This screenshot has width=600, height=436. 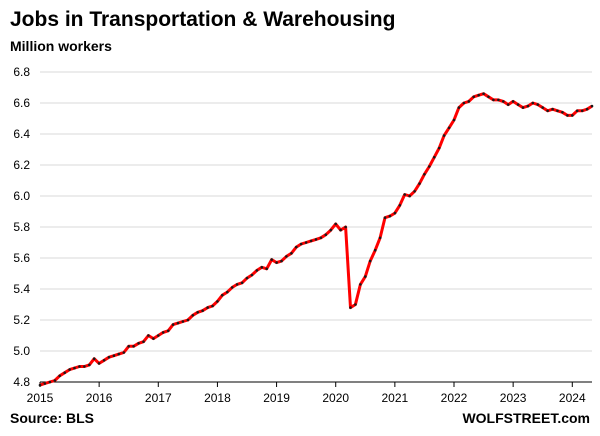 I want to click on y-tick-label: 6.2, so click(x=21, y=165).